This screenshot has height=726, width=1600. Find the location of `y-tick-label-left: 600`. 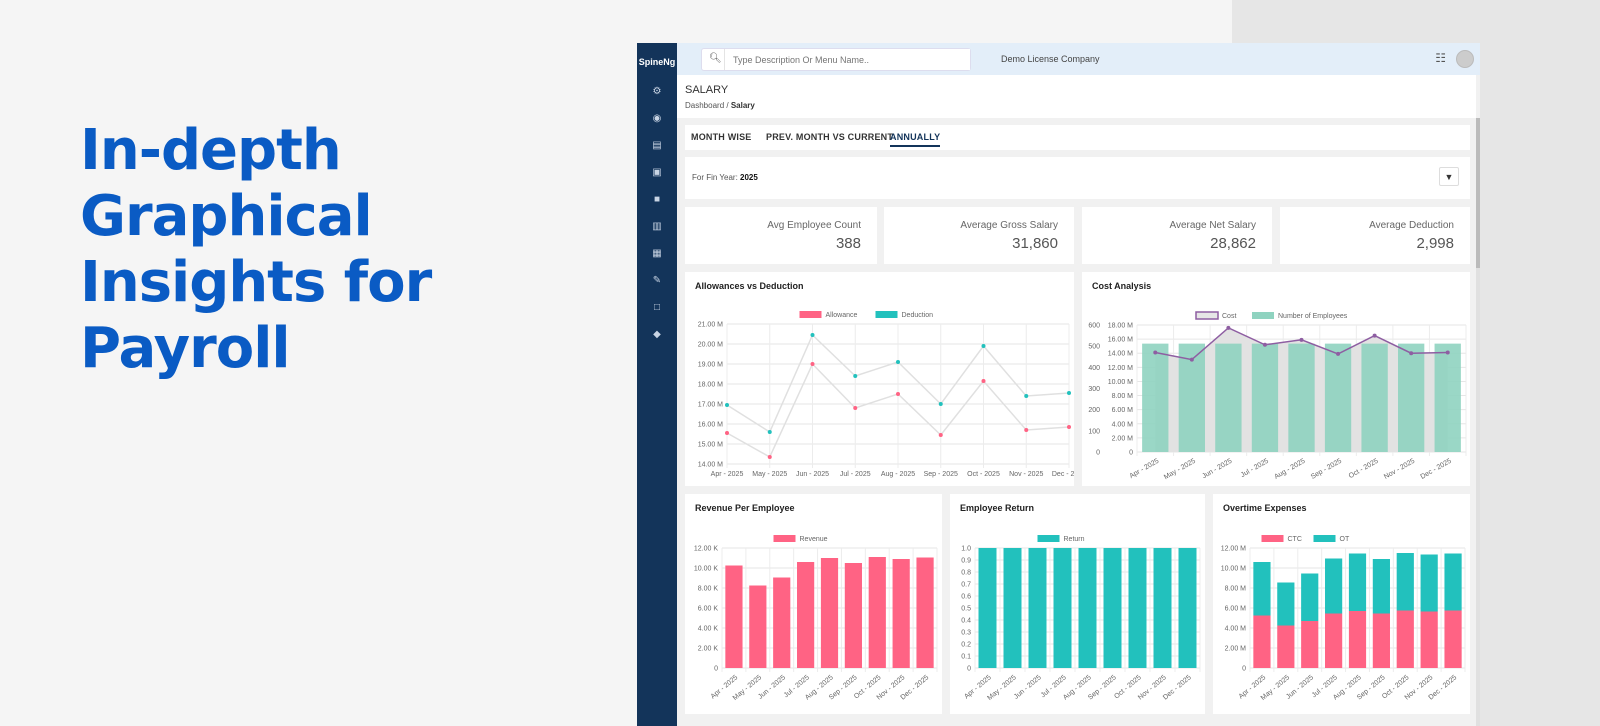

y-tick-label-left: 600 is located at coordinates (1094, 326).